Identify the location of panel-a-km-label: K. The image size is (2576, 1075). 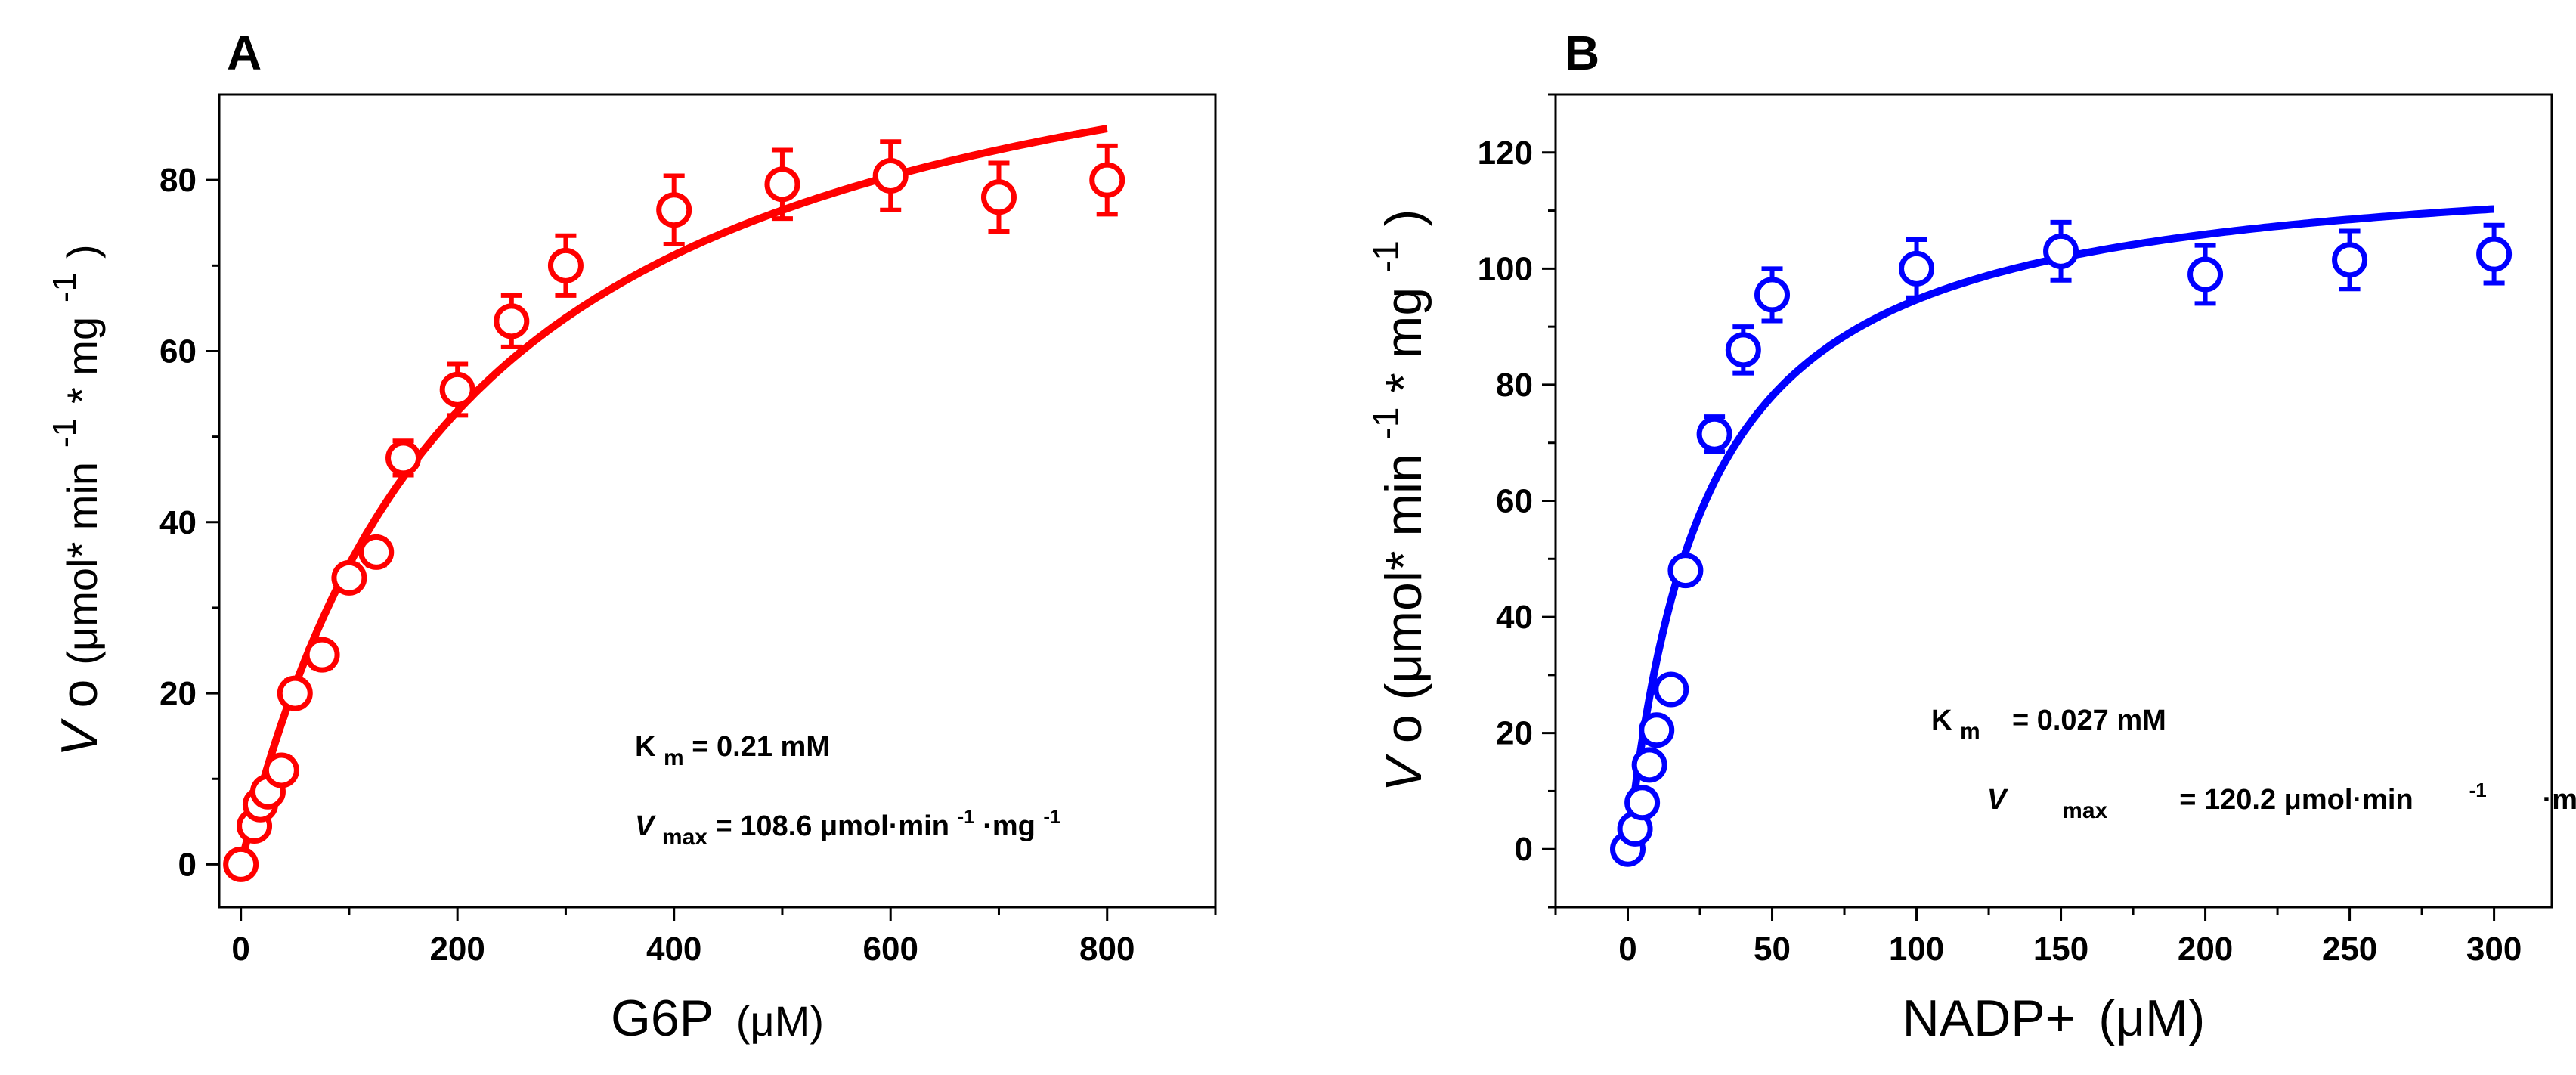
(645, 747).